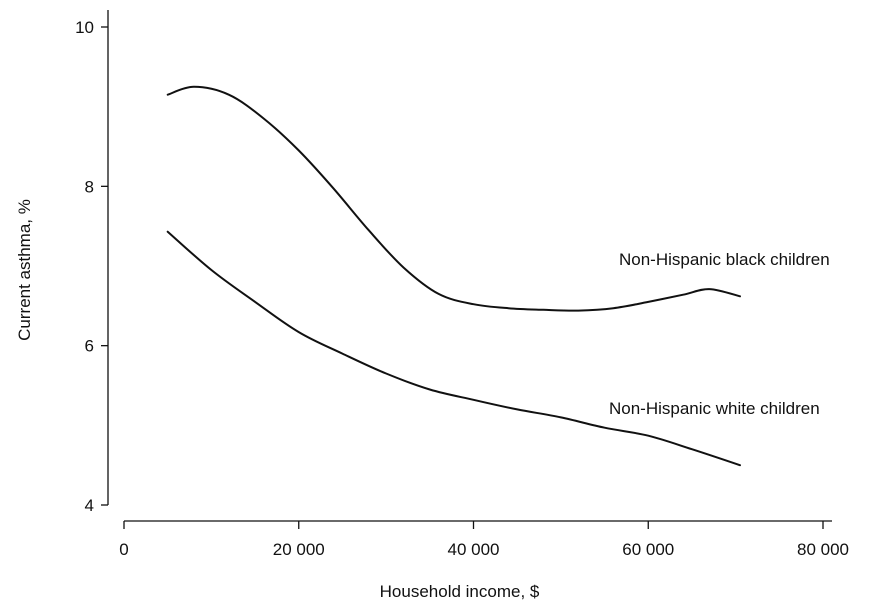 This screenshot has height=608, width=893. What do you see at coordinates (299, 549) in the screenshot?
I see `x-tick-label: 20 000` at bounding box center [299, 549].